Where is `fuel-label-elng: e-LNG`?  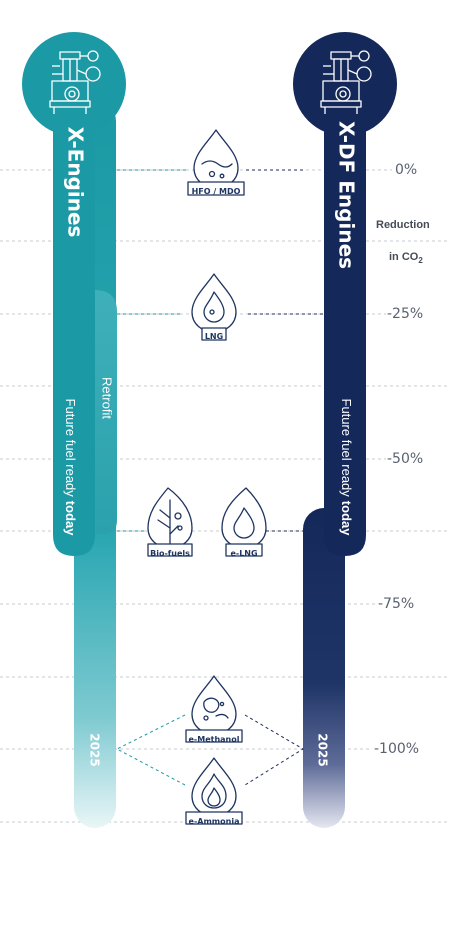
fuel-label-elng: e-LNG is located at coordinates (244, 553).